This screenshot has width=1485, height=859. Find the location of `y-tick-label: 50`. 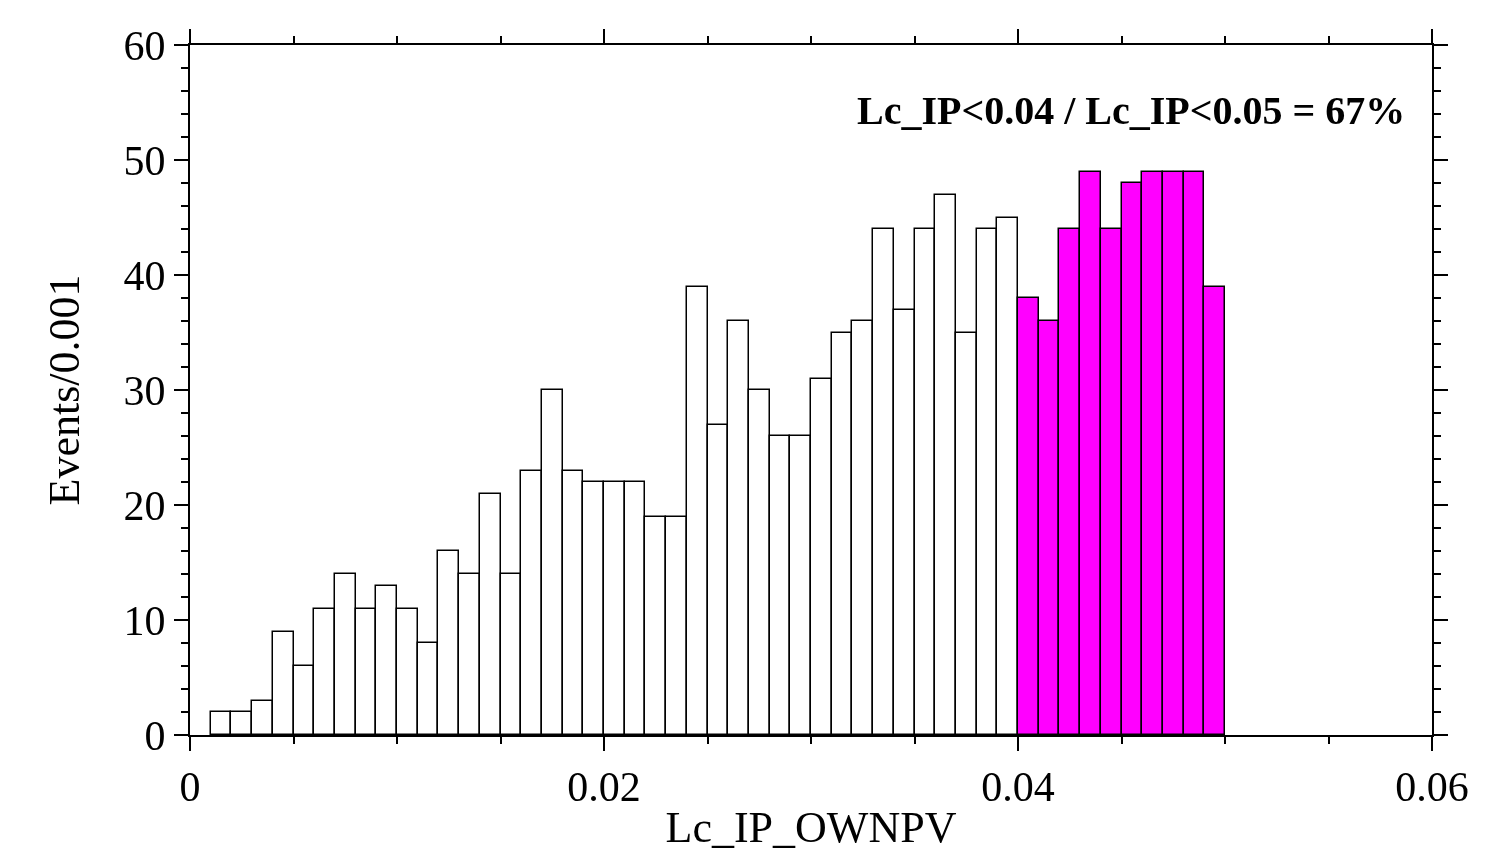

y-tick-label: 50 is located at coordinates (144, 160).